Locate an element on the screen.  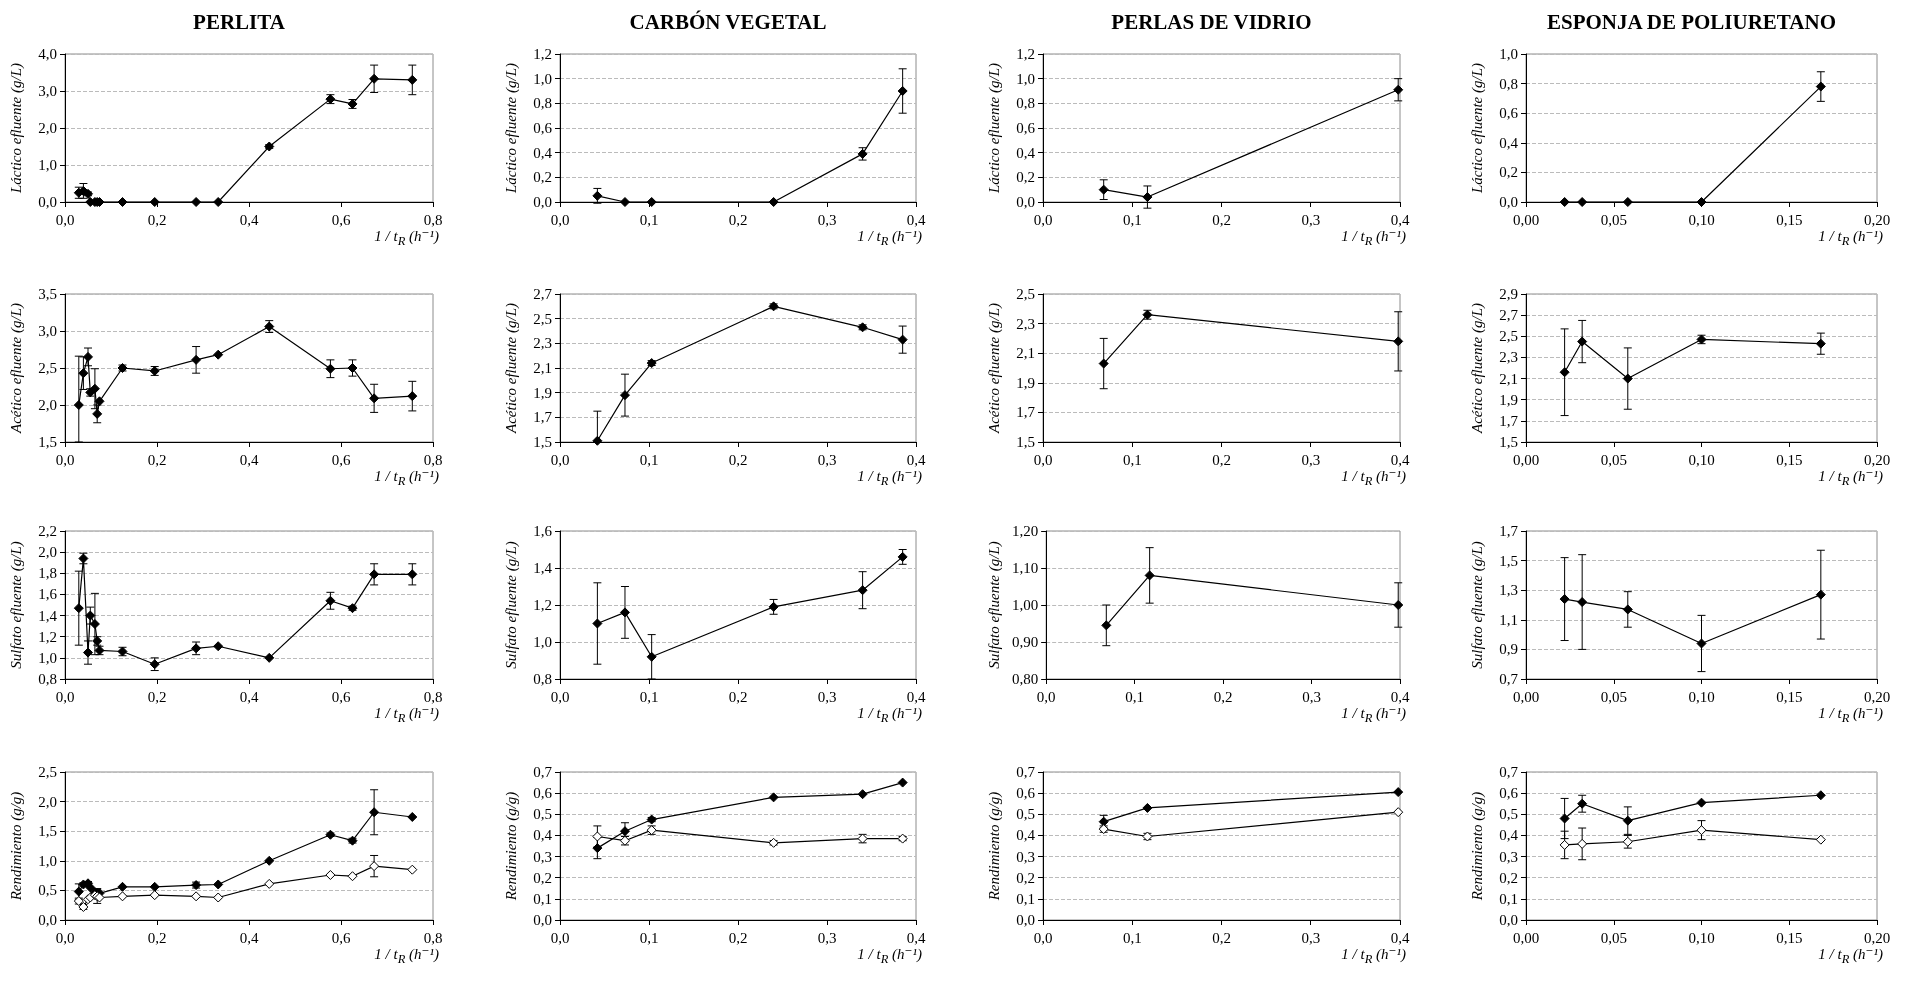
y-axis-title: Rendimiento (g/g) is located at coordinates (16, 846).